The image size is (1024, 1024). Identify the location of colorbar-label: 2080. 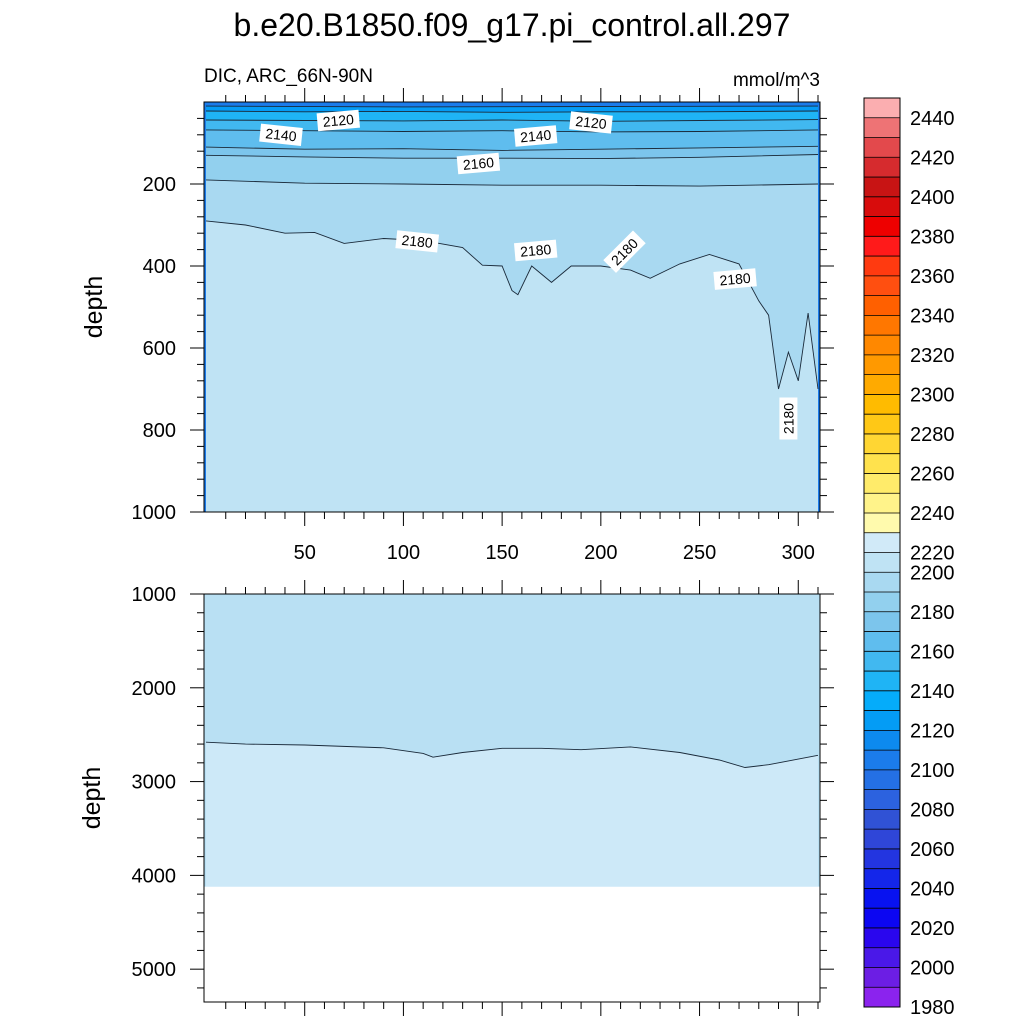
(932, 810).